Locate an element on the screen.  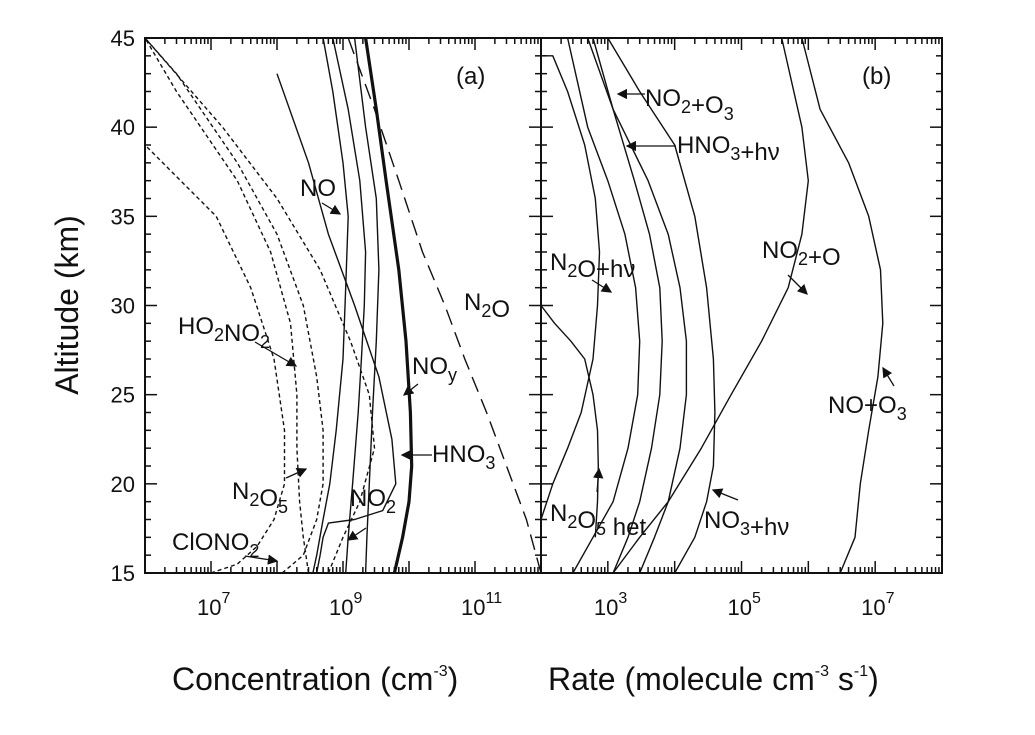
label-n2o-hv: N2O+hν is located at coordinates (592, 266).